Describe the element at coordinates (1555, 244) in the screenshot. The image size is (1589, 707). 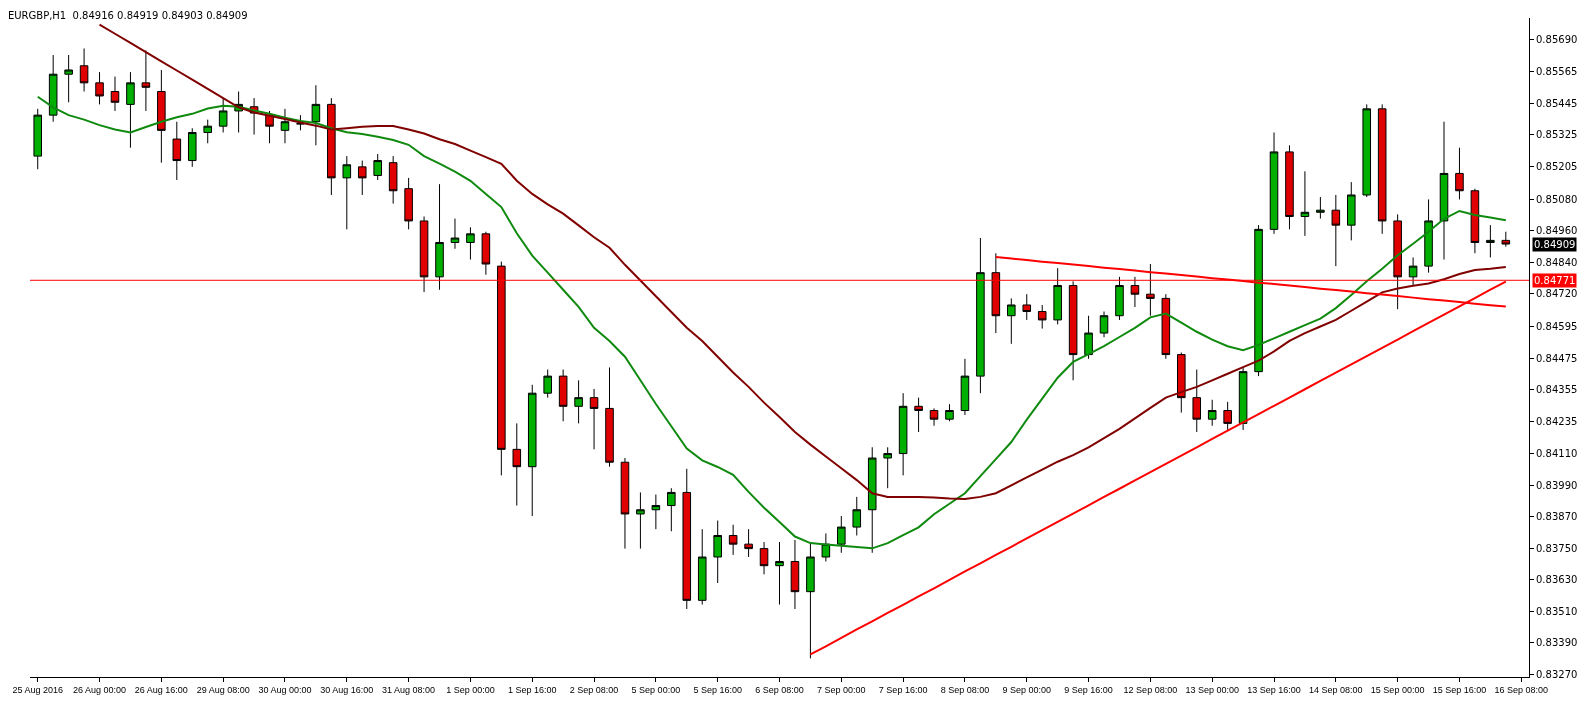
I see `annotation: 0.84909` at that location.